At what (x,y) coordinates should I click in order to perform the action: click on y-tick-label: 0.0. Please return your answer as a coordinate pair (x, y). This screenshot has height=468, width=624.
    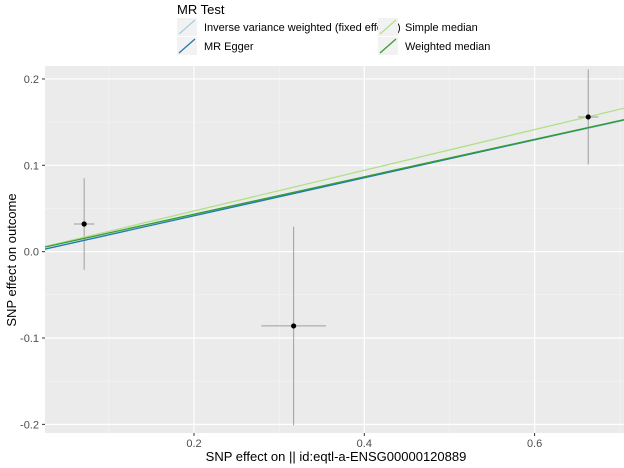
    Looking at the image, I should click on (31, 253).